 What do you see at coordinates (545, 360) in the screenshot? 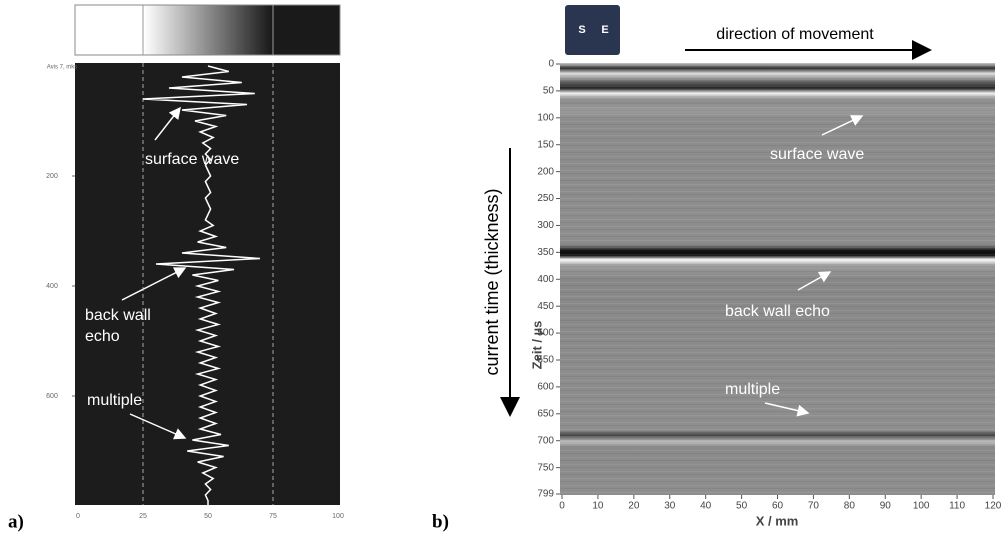
I see `y-tick-label: 550` at bounding box center [545, 360].